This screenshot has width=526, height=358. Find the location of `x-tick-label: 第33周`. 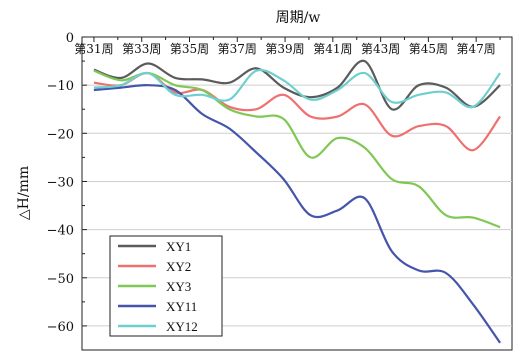

x-tick-label: 第33周 is located at coordinates (141, 49).